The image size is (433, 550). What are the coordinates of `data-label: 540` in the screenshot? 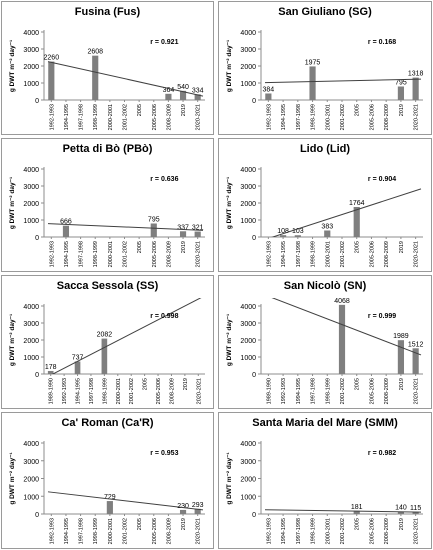 It's located at (183, 87).